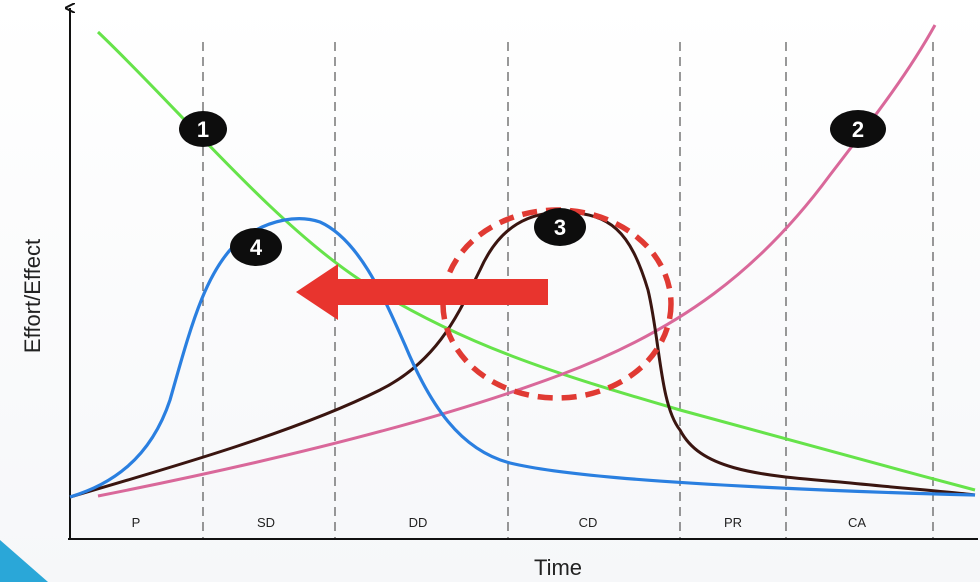 The width and height of the screenshot is (980, 582). I want to click on marker-2: 2, so click(858, 129).